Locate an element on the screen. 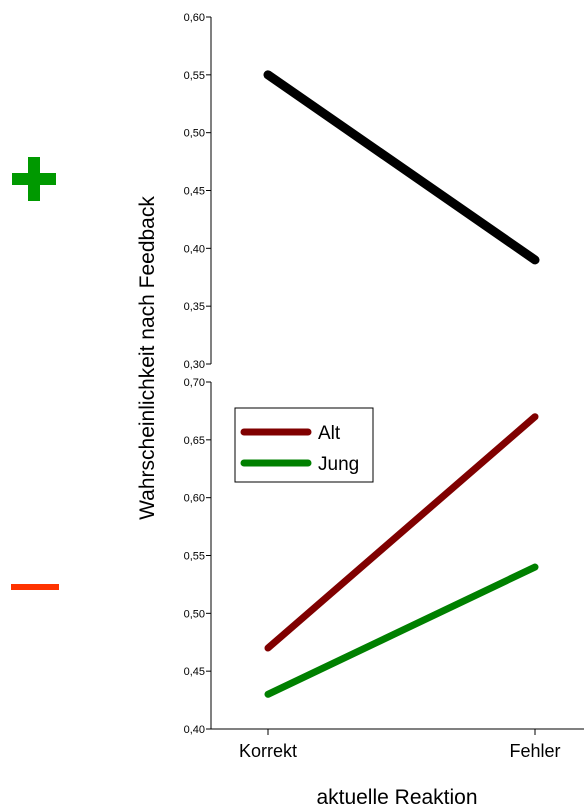 This screenshot has width=584, height=810. legend: Alt Jung is located at coordinates (304, 445).